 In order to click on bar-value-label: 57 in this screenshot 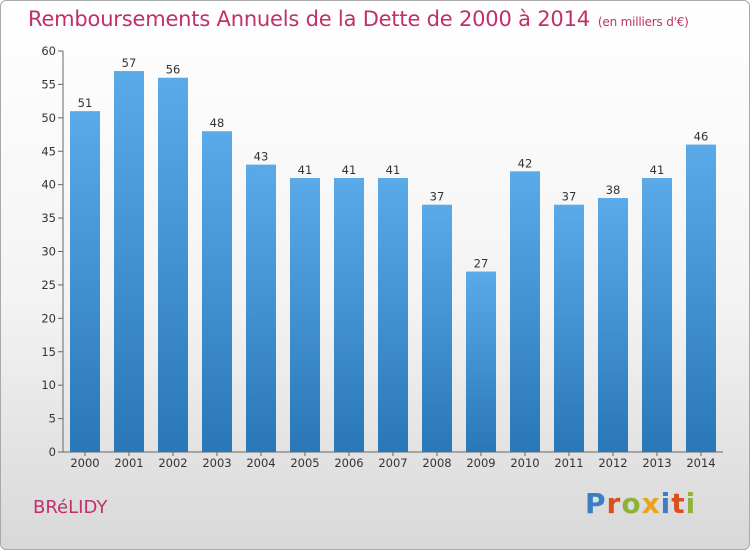, I will do `click(129, 63)`.